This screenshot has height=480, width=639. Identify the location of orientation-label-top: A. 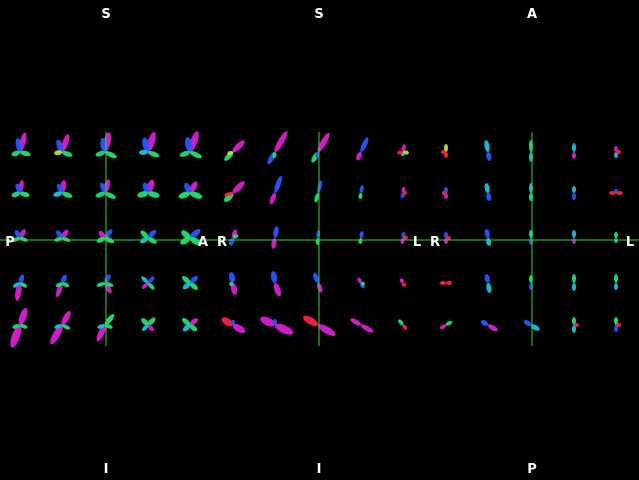
(532, 14).